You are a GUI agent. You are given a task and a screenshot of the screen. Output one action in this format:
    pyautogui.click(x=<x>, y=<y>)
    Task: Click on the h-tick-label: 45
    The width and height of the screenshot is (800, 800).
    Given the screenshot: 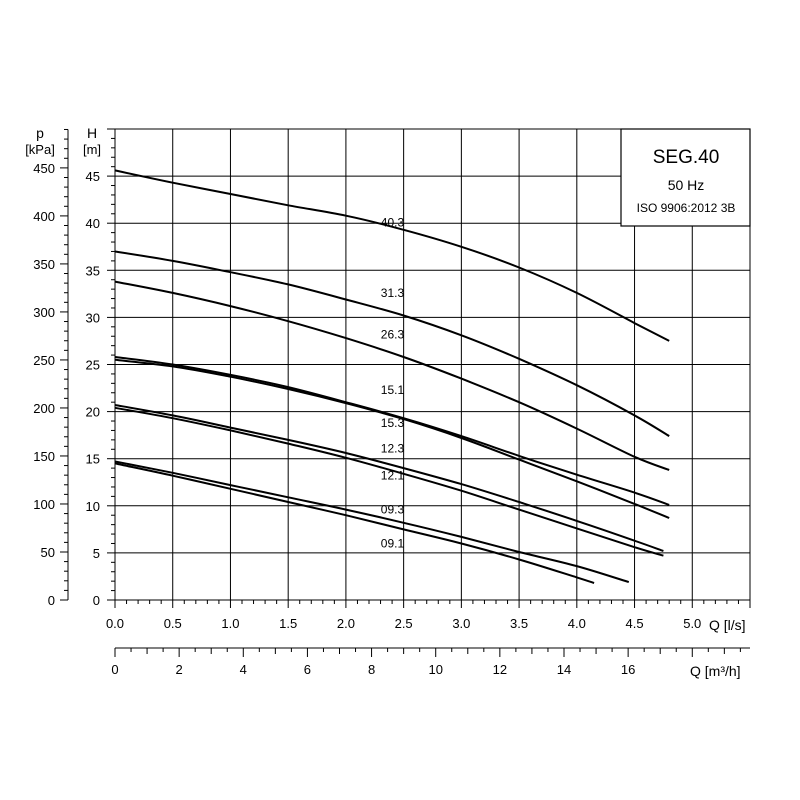 What is the action you would take?
    pyautogui.click(x=93, y=176)
    